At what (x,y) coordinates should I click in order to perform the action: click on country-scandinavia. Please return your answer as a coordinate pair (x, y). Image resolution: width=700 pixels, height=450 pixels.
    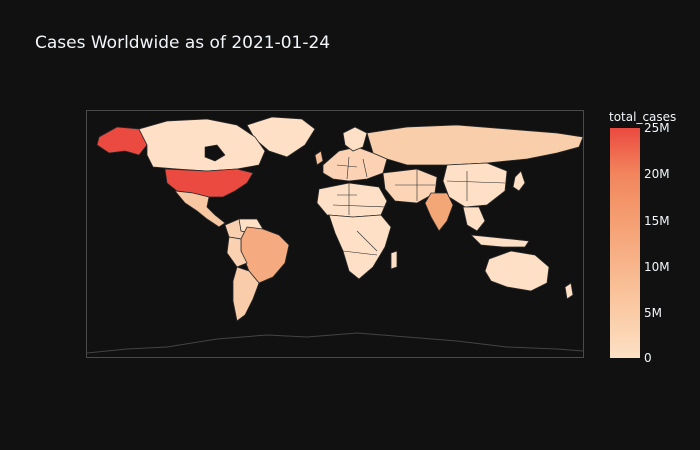
    Looking at the image, I should click on (355, 139).